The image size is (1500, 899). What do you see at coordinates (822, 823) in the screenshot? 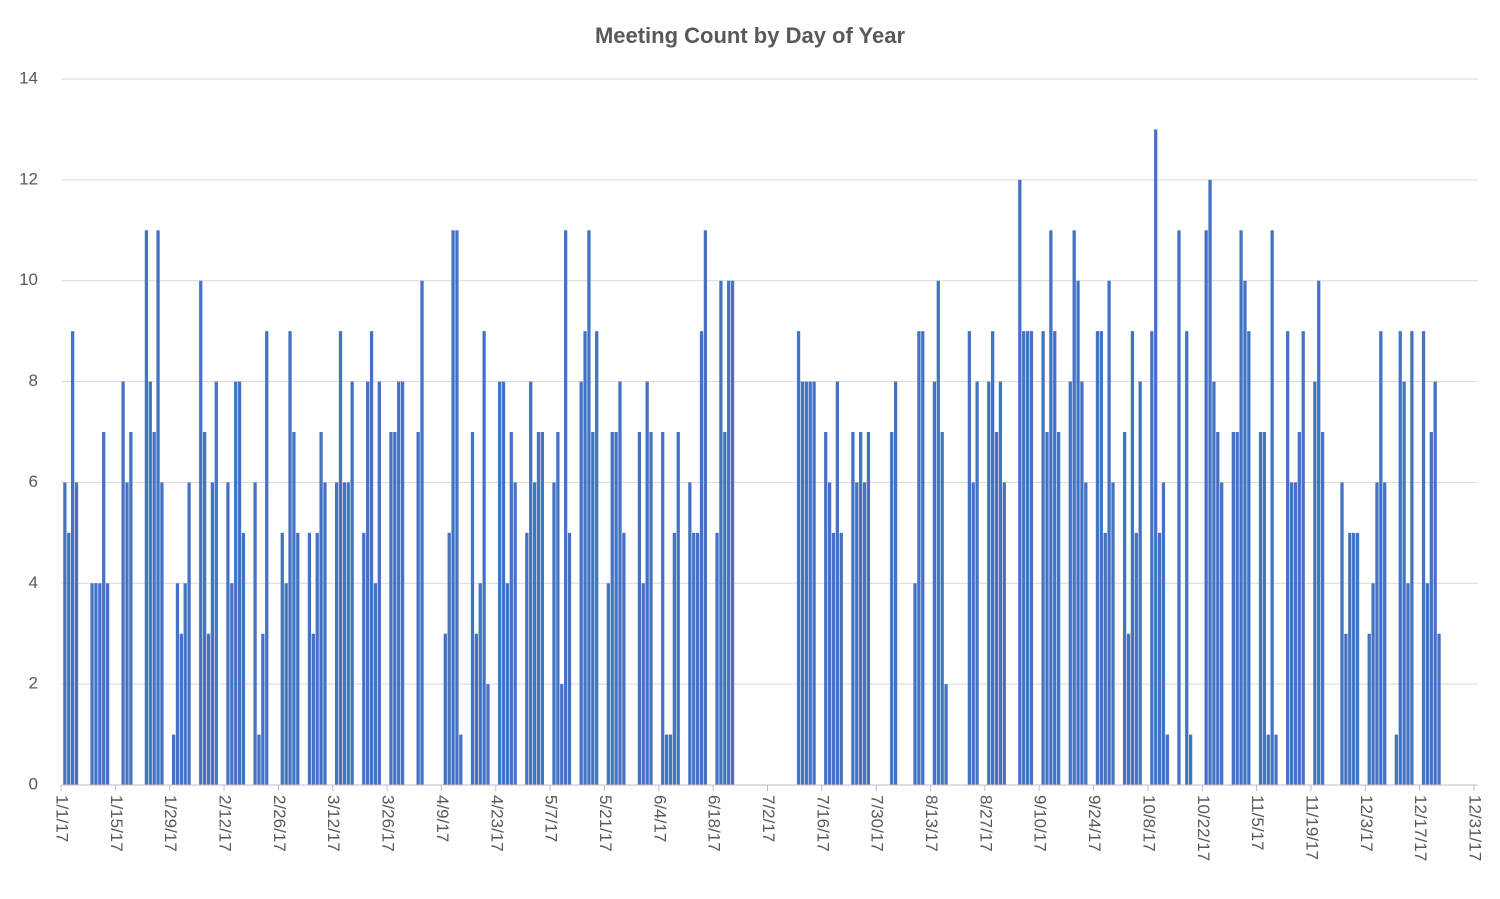
I see `x-tick-label: 7/16/17` at bounding box center [822, 823].